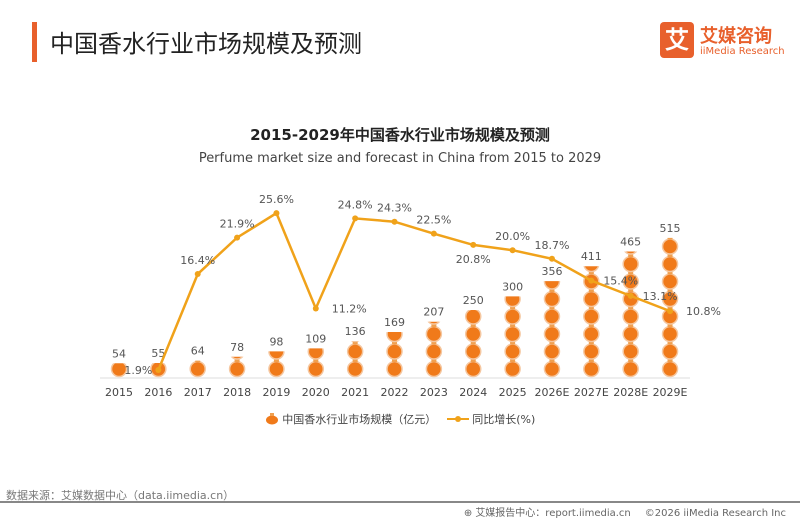 This screenshot has width=800, height=520. I want to click on growth-label: 24.3%, so click(394, 208).